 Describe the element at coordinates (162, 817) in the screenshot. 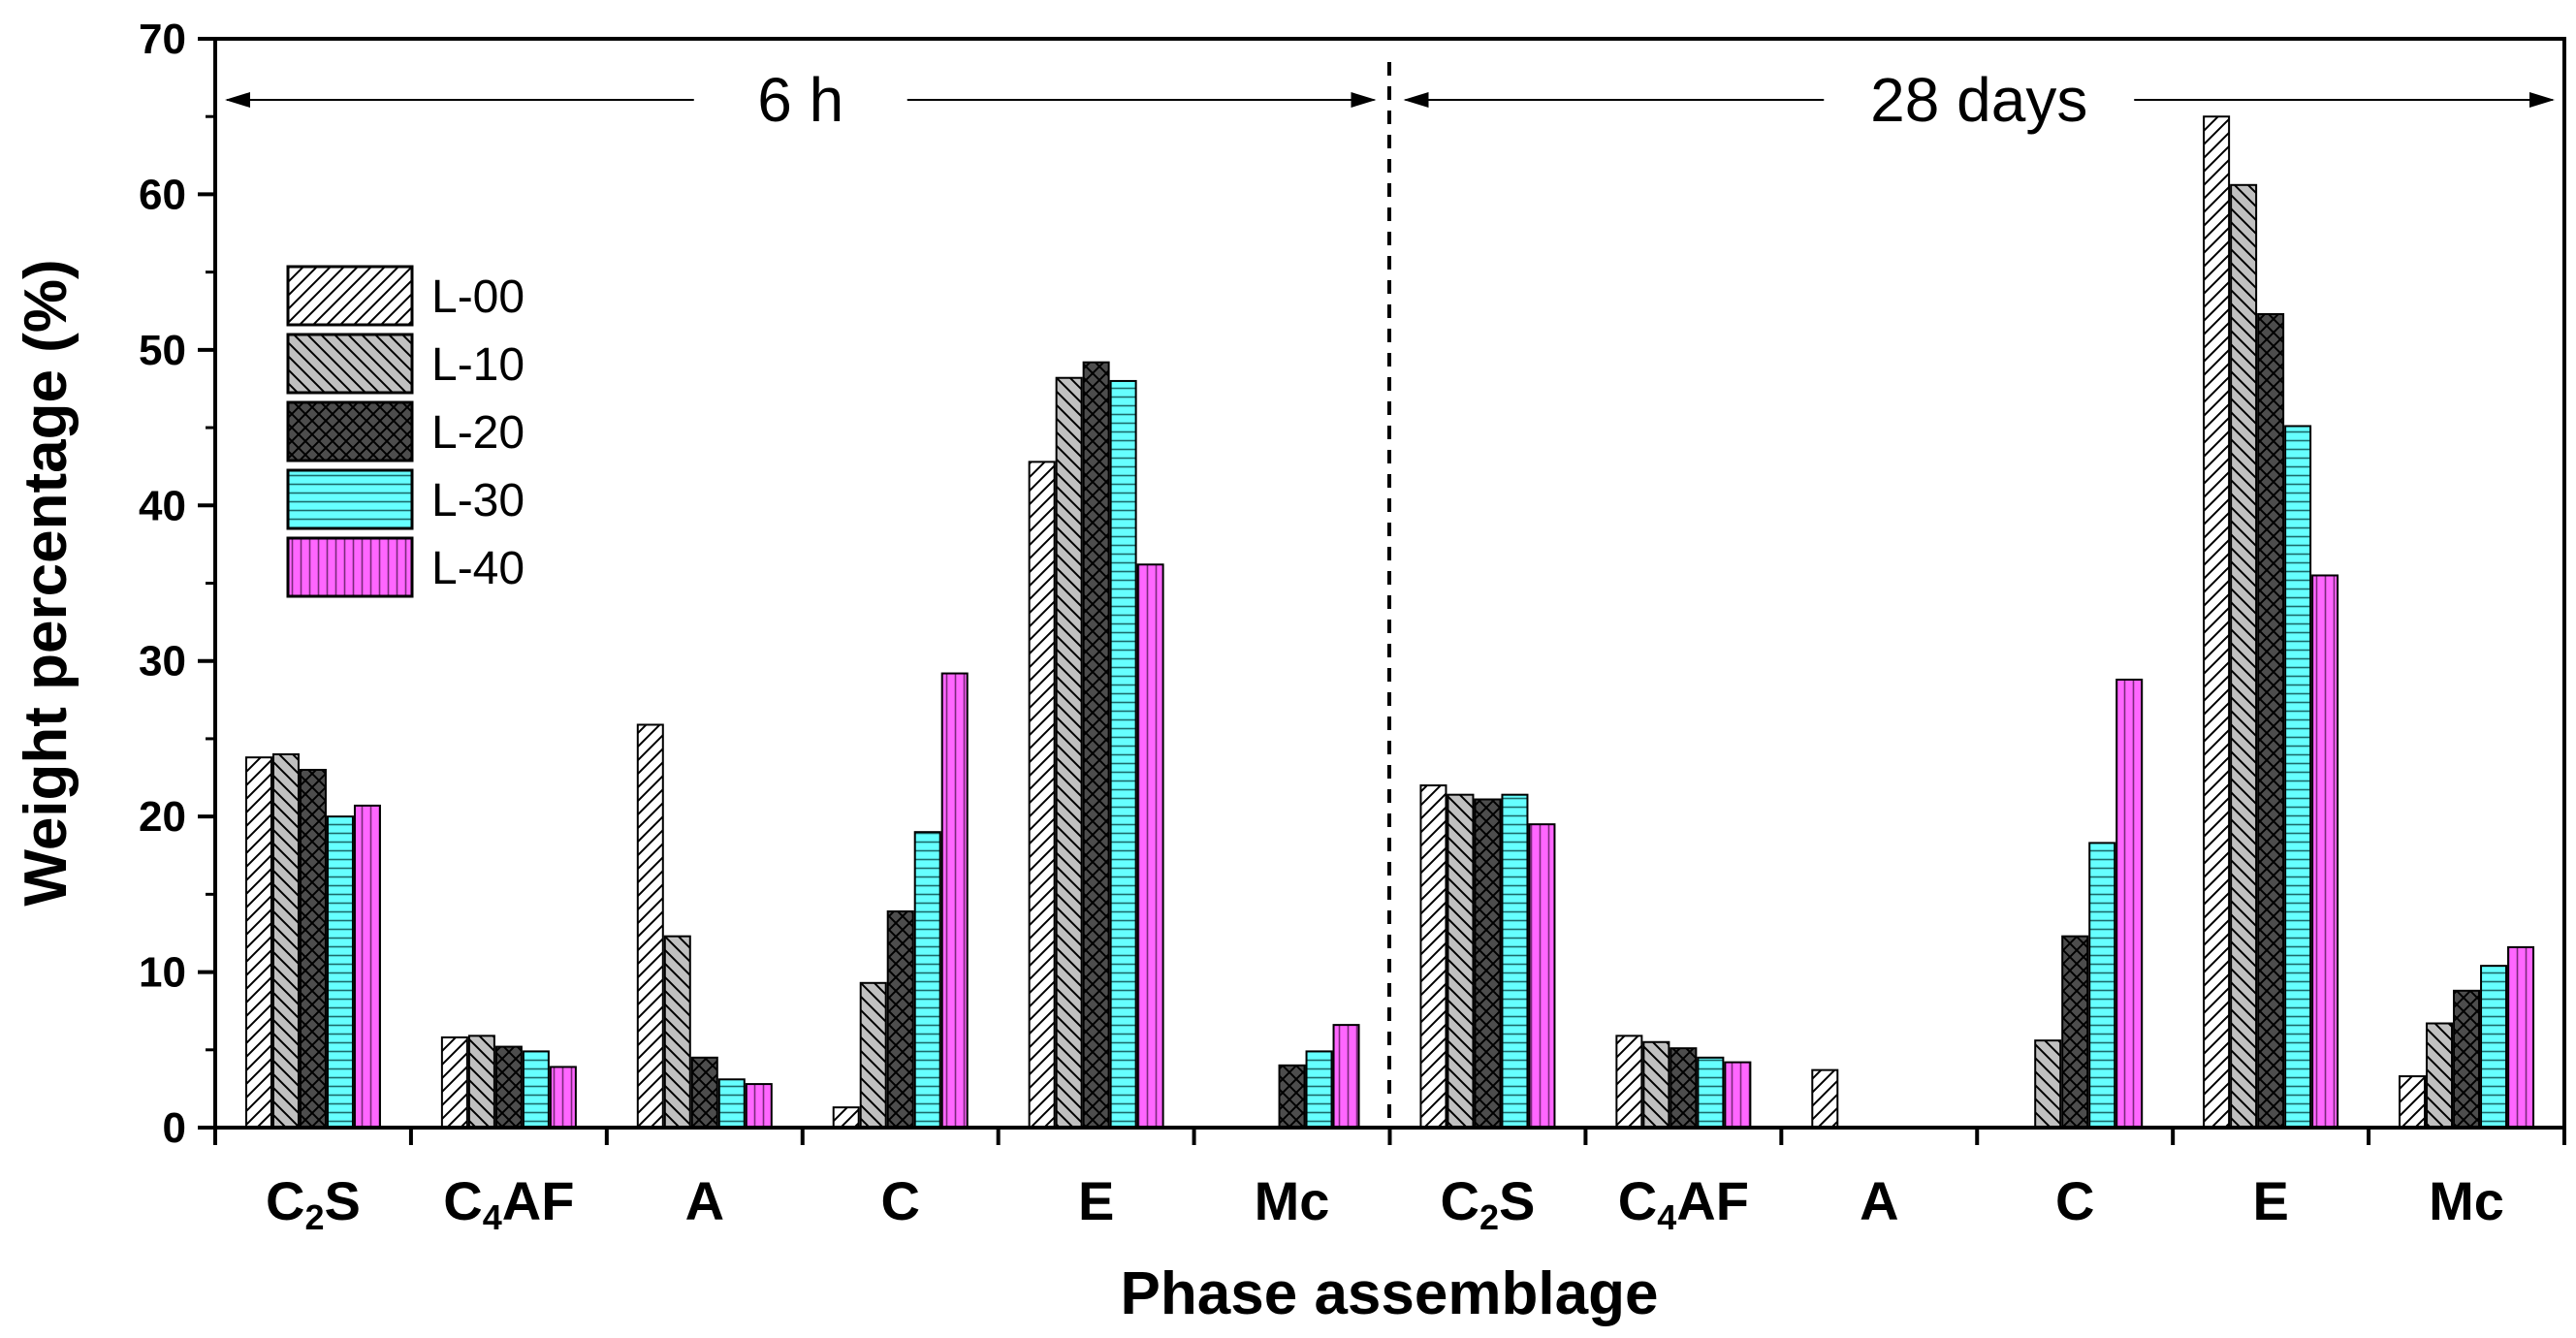

I see `y-tick-label: 20` at that location.